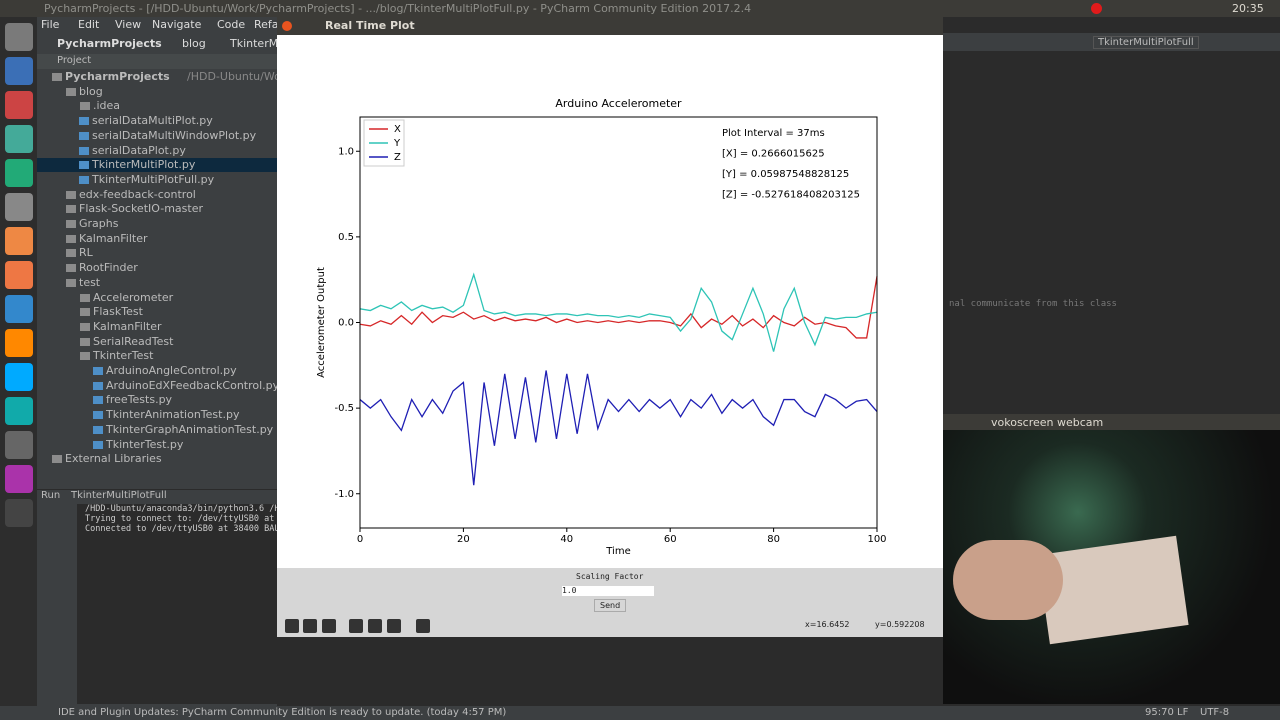 This screenshot has width=1280, height=720. Describe the element at coordinates (152, 121) in the screenshot. I see `tree-item: serialDataMultiPlot.py` at that location.